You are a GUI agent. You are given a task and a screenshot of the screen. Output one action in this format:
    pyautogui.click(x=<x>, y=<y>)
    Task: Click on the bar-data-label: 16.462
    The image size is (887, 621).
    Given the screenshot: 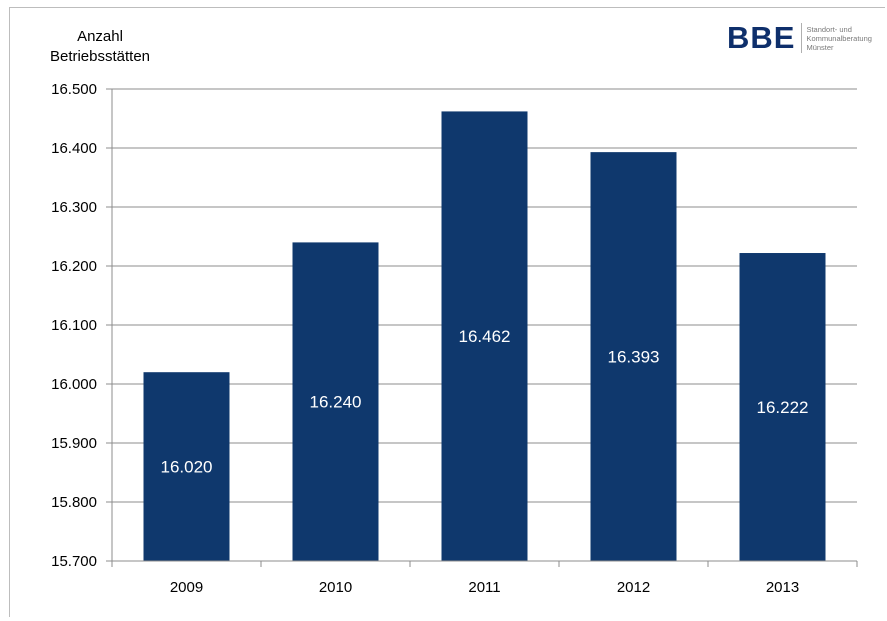 What is the action you would take?
    pyautogui.click(x=485, y=336)
    